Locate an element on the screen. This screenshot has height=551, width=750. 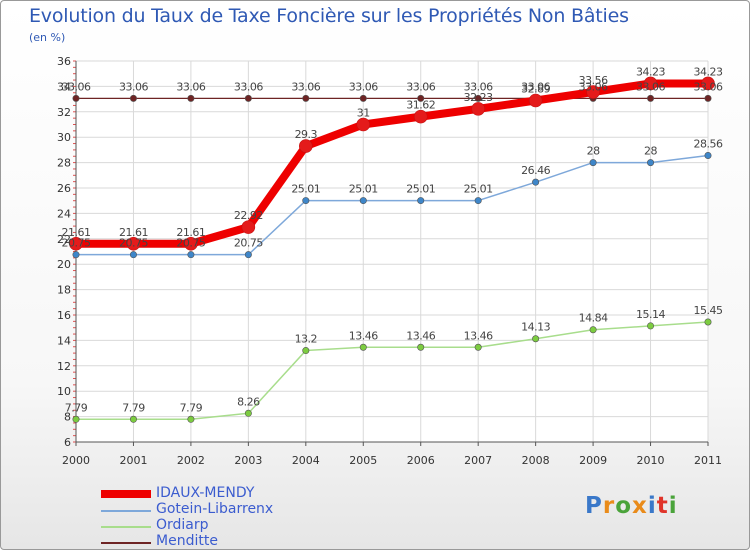
unit-label: (en %) is located at coordinates (47, 37).